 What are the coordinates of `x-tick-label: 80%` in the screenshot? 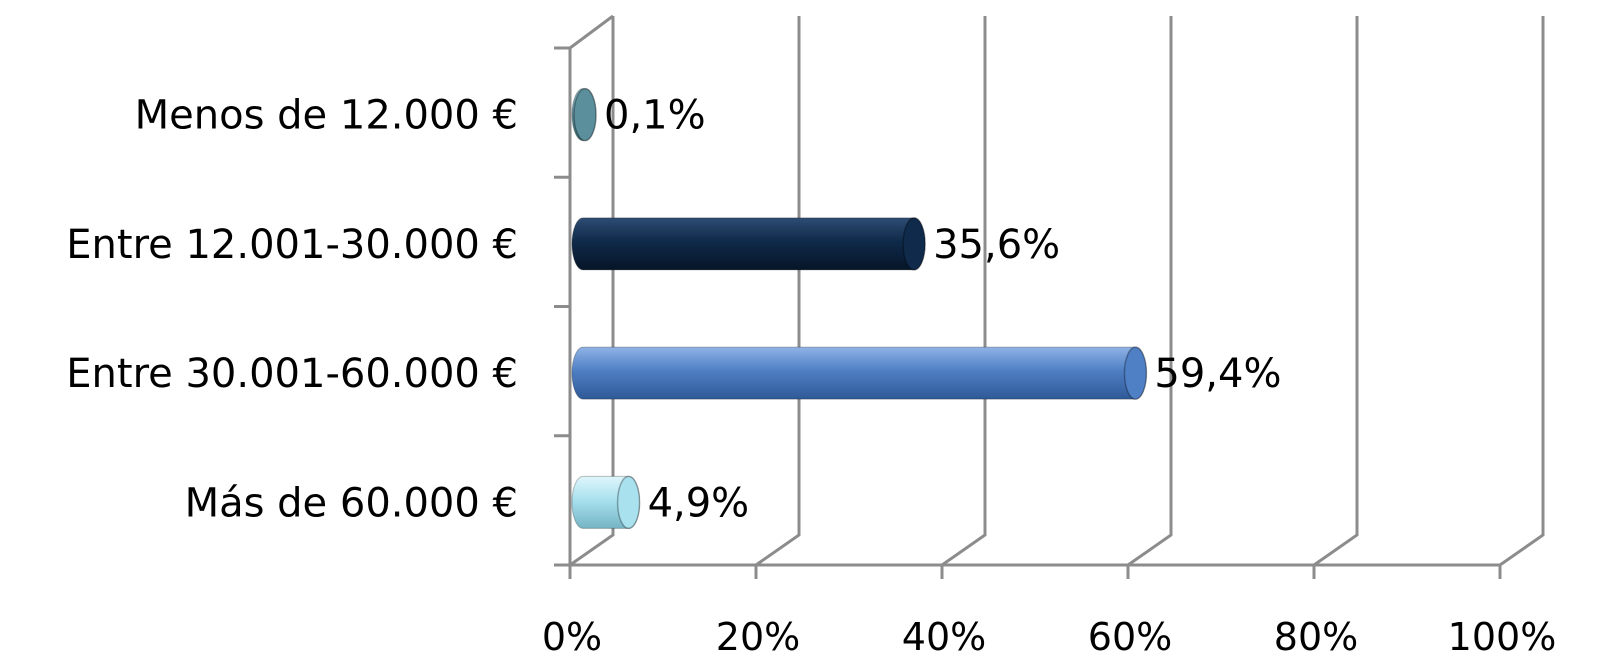 It's located at (1316, 637).